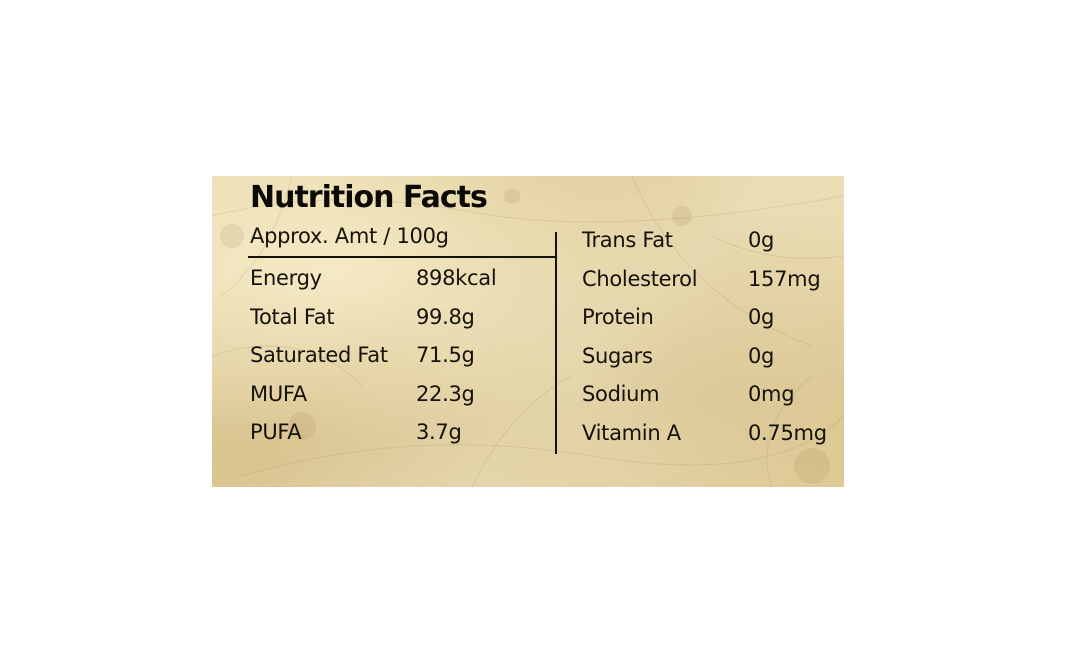 The width and height of the screenshot is (1068, 671). Describe the element at coordinates (627, 240) in the screenshot. I see `nutrient-name: Trans Fat` at that location.